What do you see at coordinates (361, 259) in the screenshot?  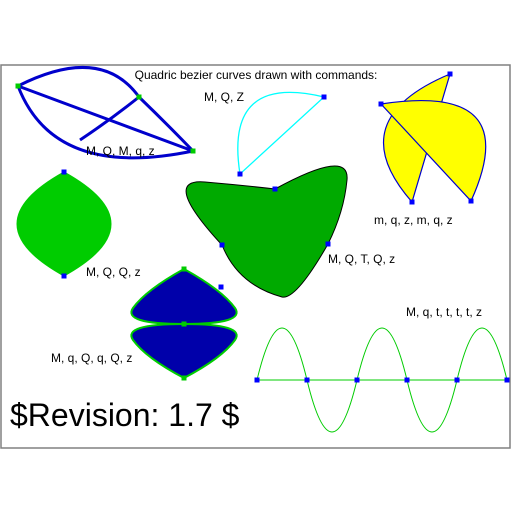 I see `label-mqtqz: M, Q, T, Q, z` at bounding box center [361, 259].